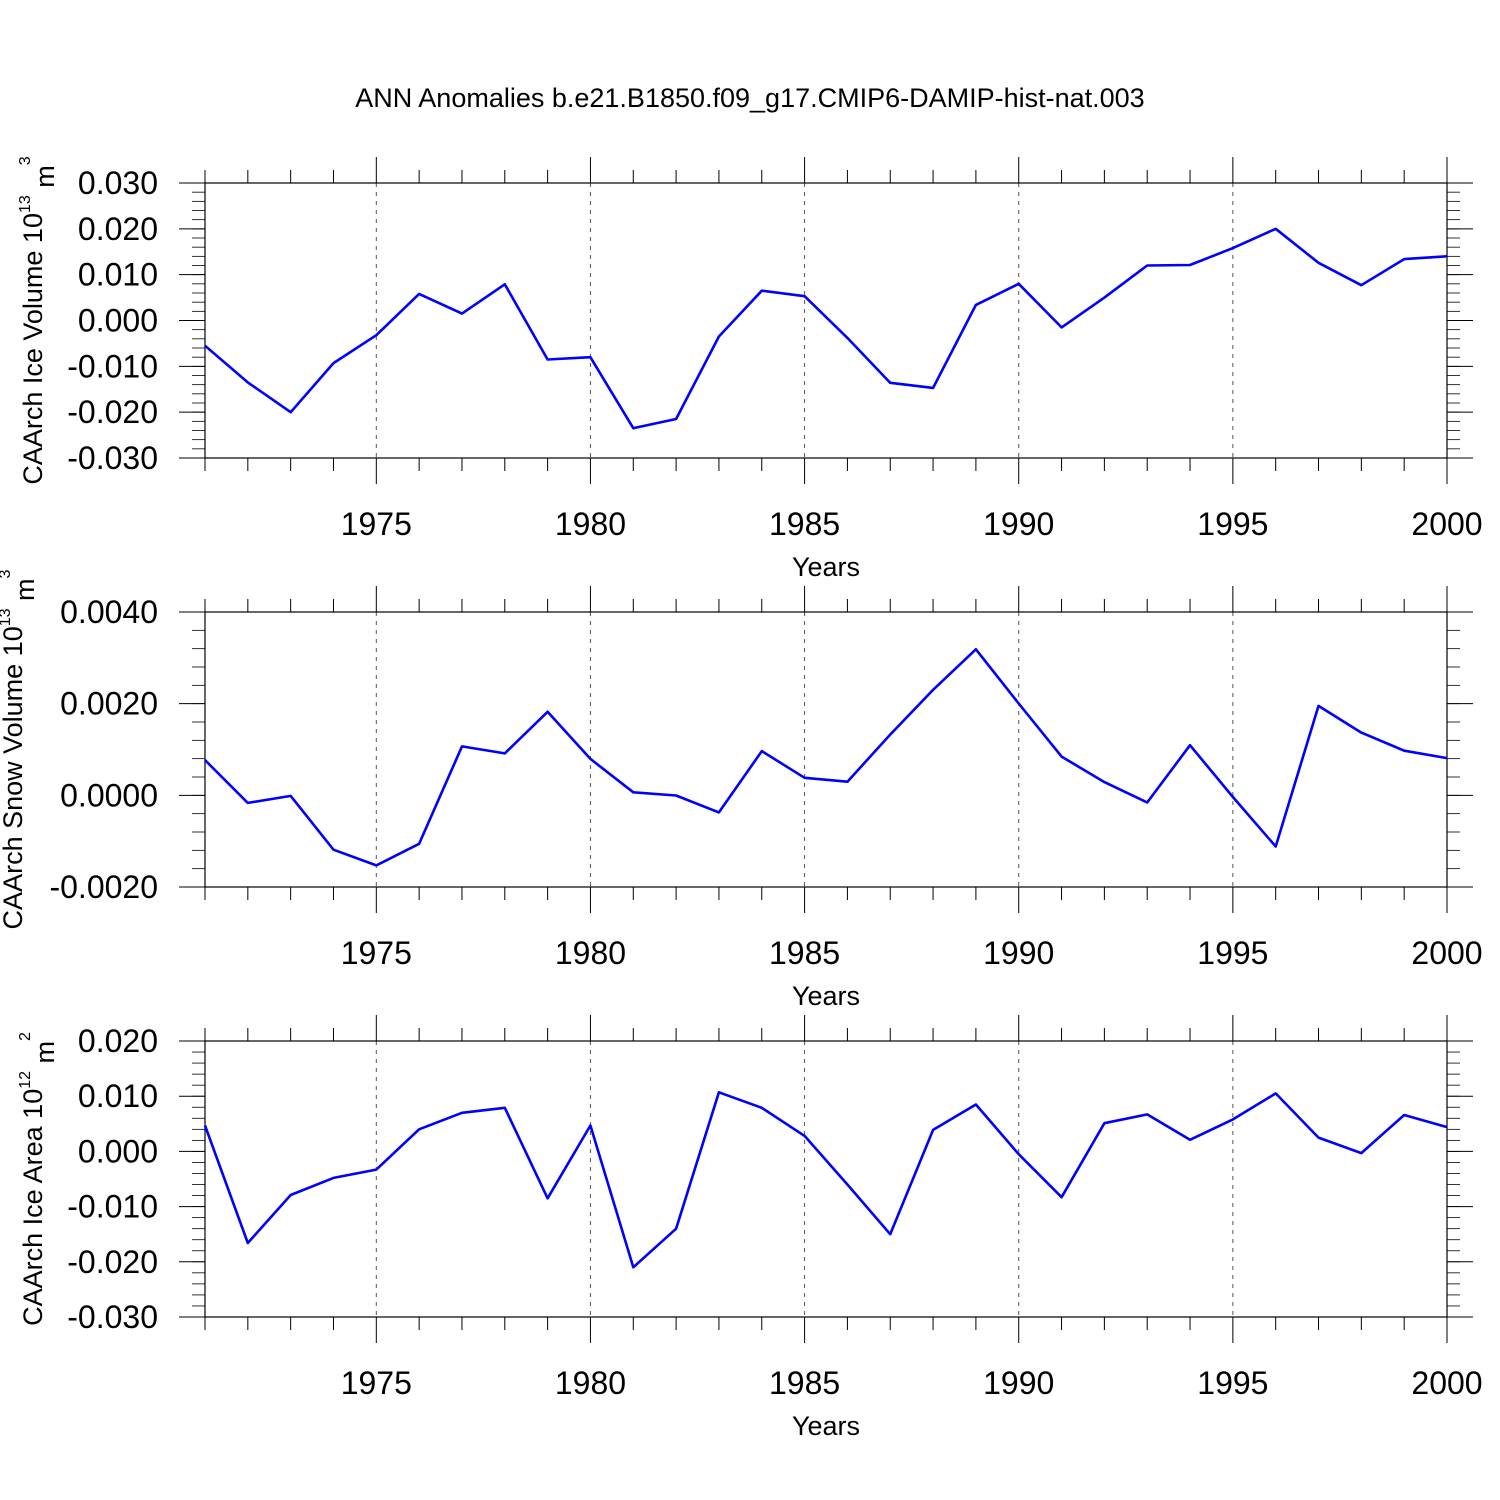  What do you see at coordinates (38, 320) in the screenshot?
I see `y-axis-label: CAArch Ice Volume 1013 m3` at bounding box center [38, 320].